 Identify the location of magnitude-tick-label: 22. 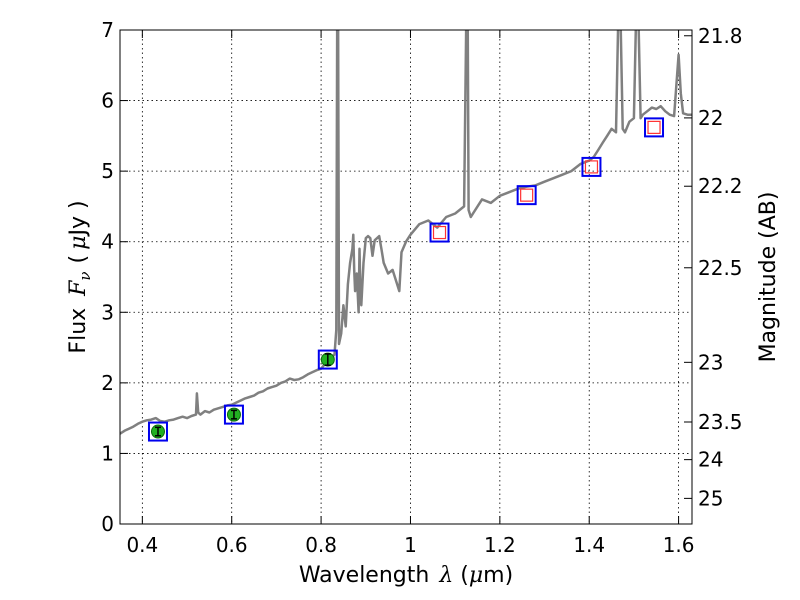
(710, 118).